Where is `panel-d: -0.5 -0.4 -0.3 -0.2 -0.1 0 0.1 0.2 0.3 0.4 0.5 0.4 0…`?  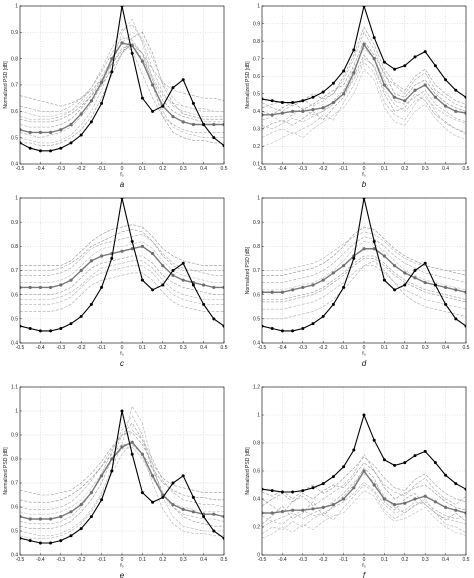
panel-d: -0.5 -0.4 -0.3 -0.2 -0.1 0 0.1 0.2 0.3 0.4 0.5 0.4 0… is located at coordinates (357, 282).